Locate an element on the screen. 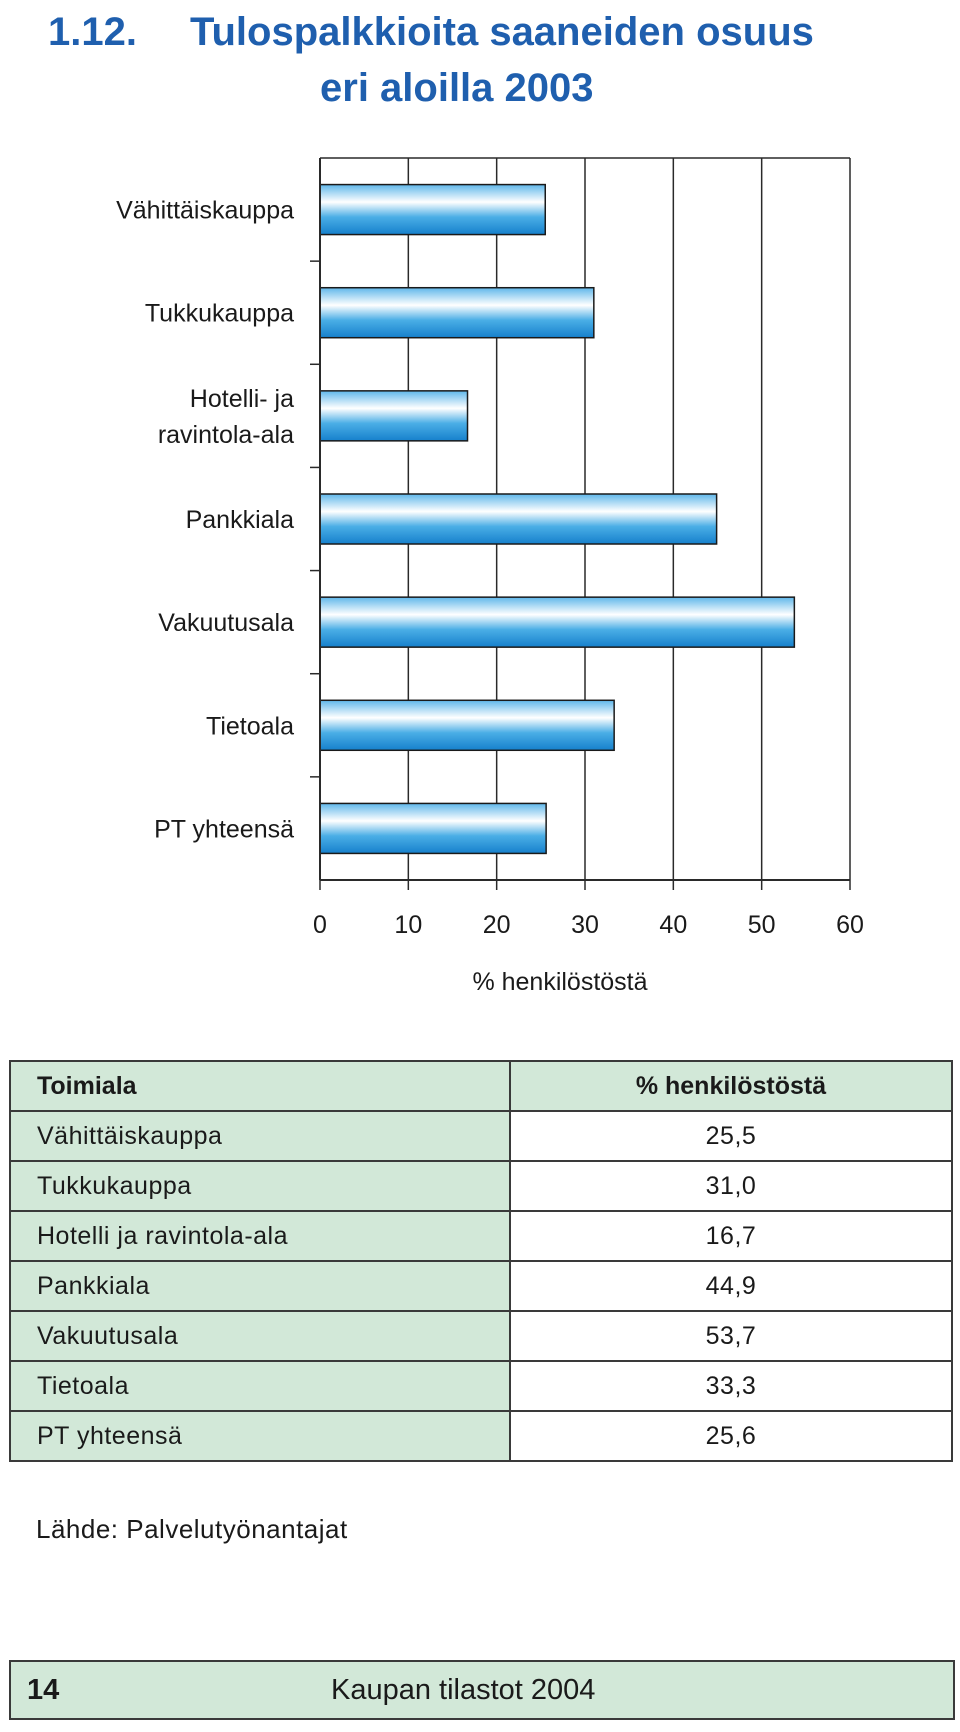 The height and width of the screenshot is (1732, 960). table-cell-toimiala: PT yhteensä is located at coordinates (260, 1436).